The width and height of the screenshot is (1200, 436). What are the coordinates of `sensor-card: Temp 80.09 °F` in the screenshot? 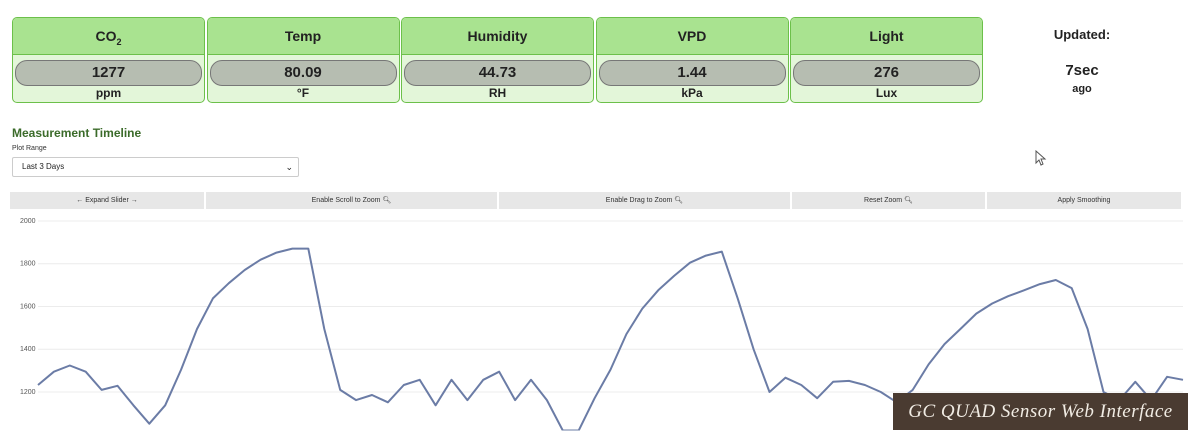 It's located at (303, 60).